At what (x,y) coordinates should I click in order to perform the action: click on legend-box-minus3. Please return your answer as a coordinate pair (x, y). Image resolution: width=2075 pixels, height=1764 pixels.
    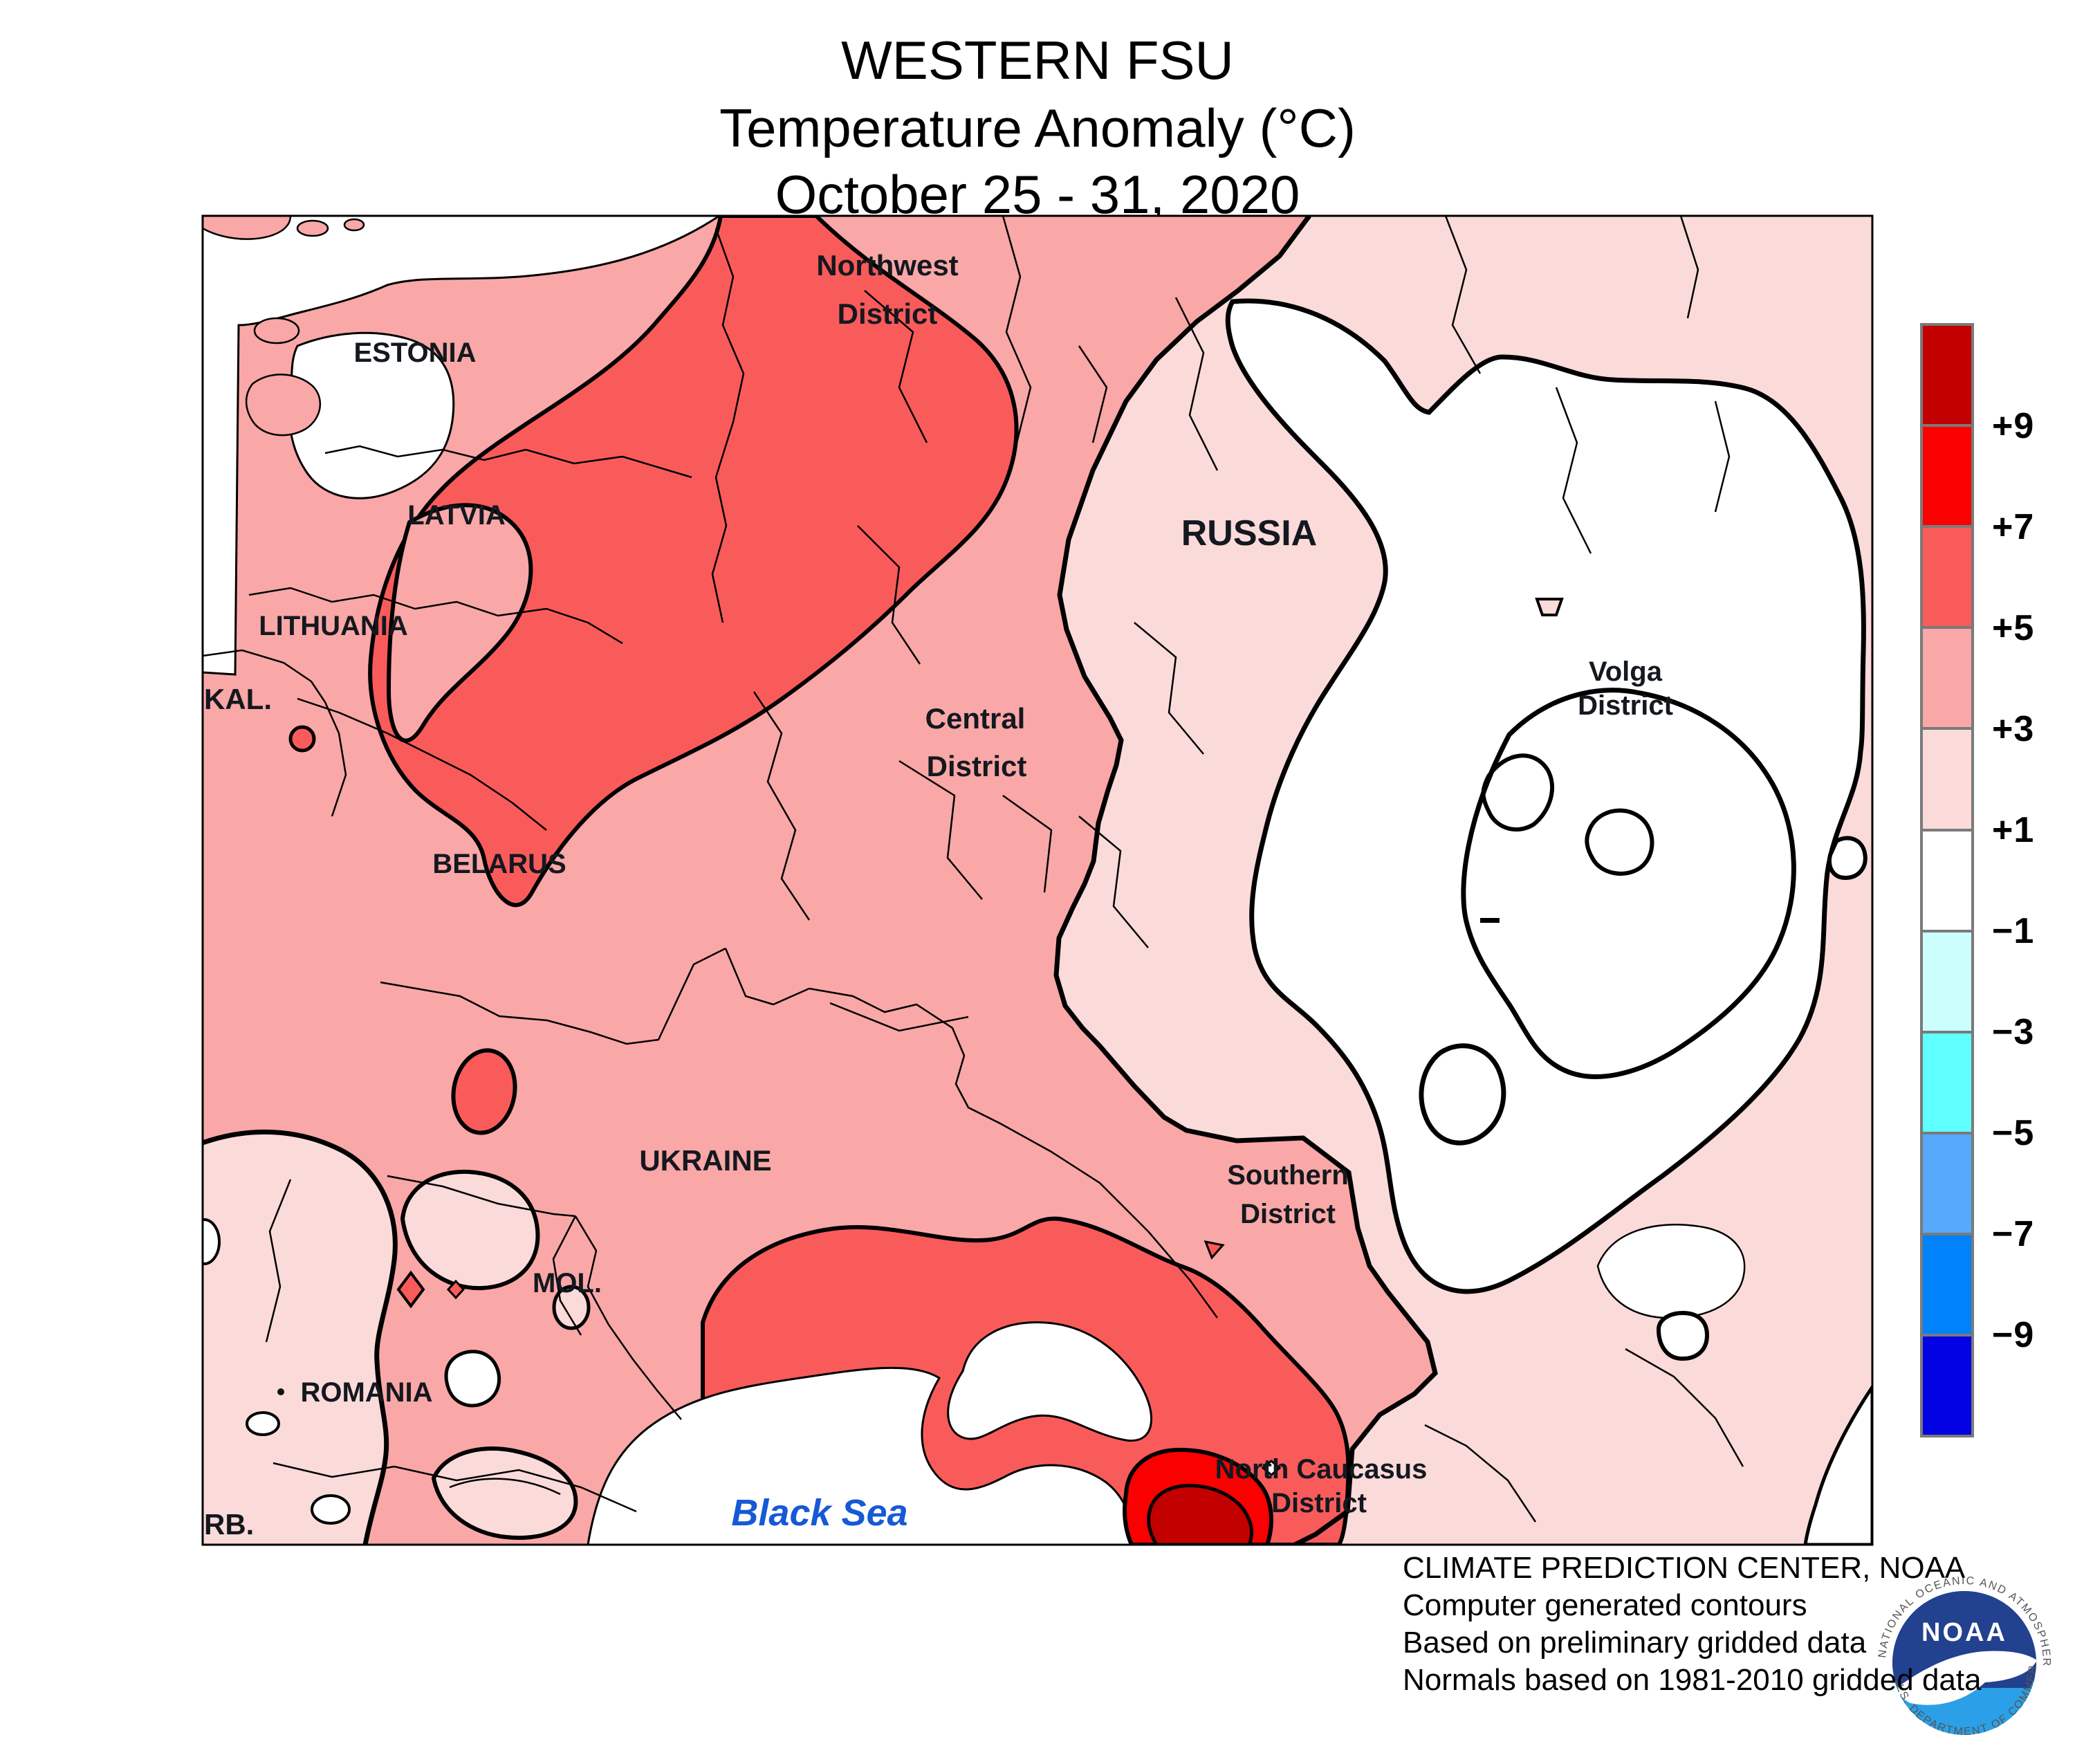
    Looking at the image, I should click on (1947, 1082).